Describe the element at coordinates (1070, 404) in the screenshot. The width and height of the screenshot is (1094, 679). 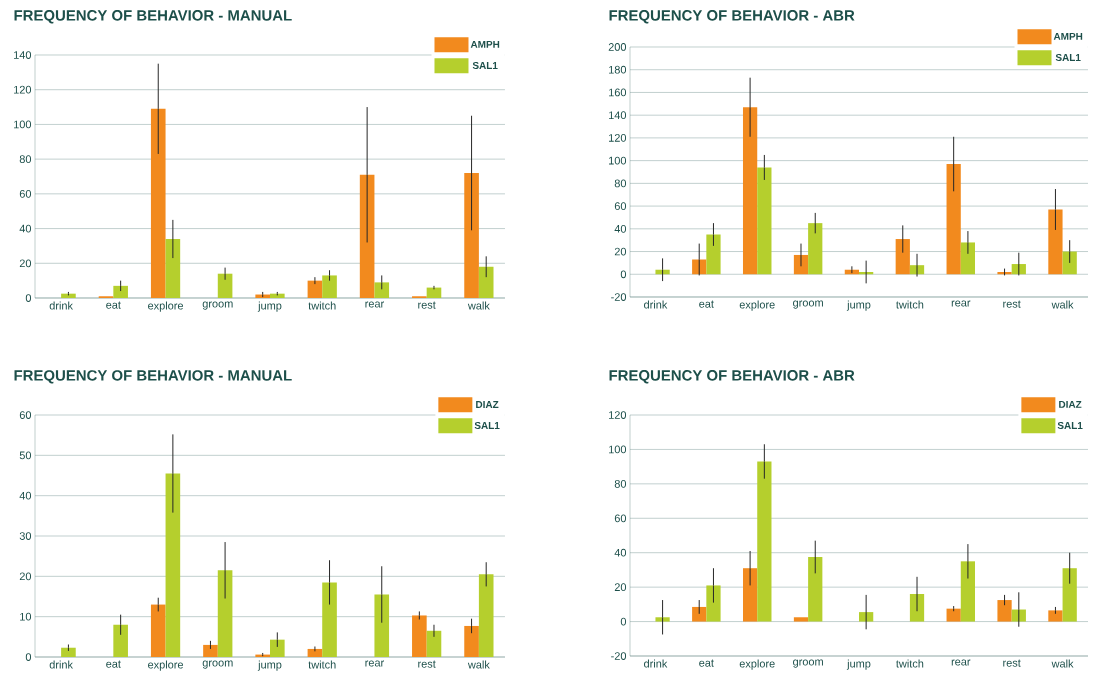
I see `legend-label: DIAZ` at that location.